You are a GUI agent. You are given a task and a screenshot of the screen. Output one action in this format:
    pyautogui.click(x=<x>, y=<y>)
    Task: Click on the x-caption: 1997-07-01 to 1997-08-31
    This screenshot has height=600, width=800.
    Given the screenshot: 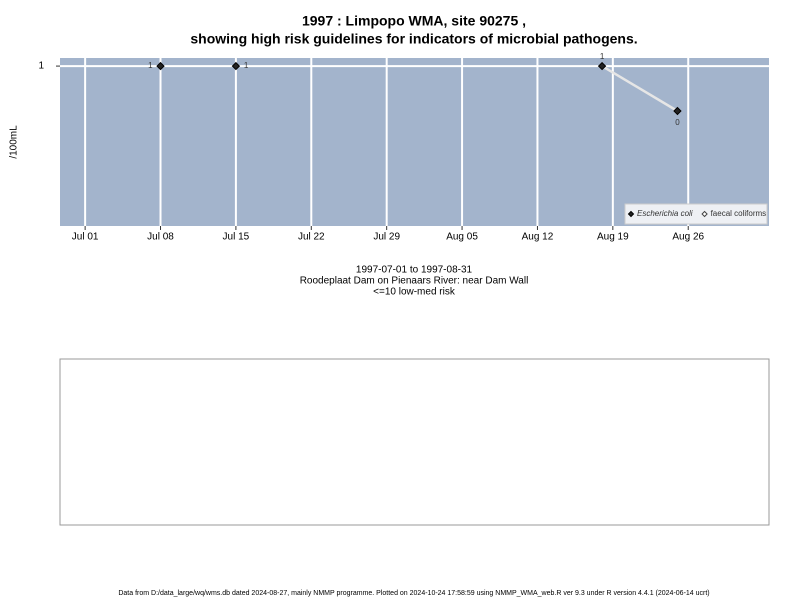 What is the action you would take?
    pyautogui.click(x=414, y=270)
    